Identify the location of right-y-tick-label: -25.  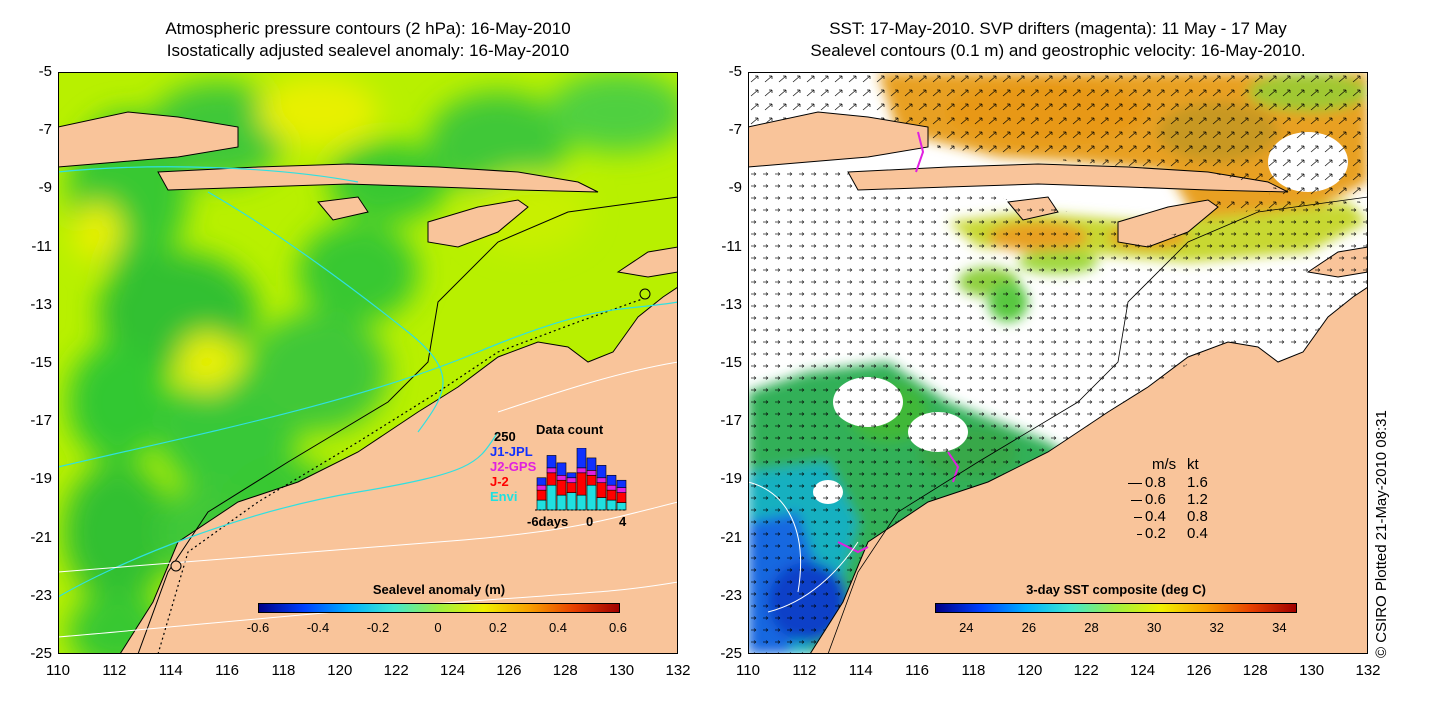
(731, 653).